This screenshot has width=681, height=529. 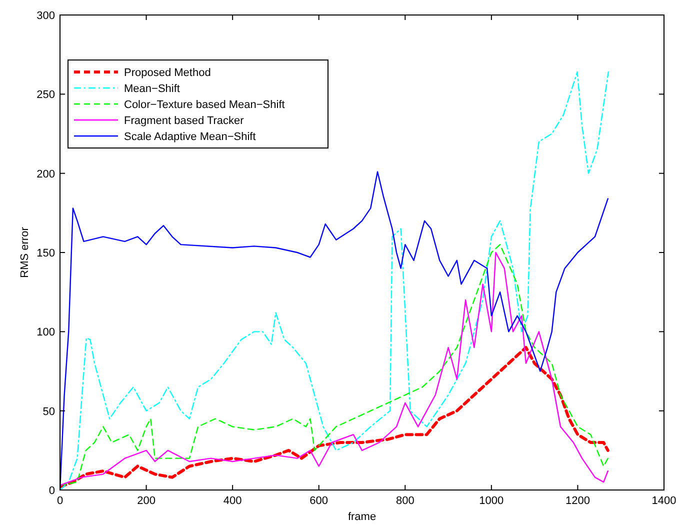 What do you see at coordinates (48, 412) in the screenshot?
I see `y-tick-label: 50` at bounding box center [48, 412].